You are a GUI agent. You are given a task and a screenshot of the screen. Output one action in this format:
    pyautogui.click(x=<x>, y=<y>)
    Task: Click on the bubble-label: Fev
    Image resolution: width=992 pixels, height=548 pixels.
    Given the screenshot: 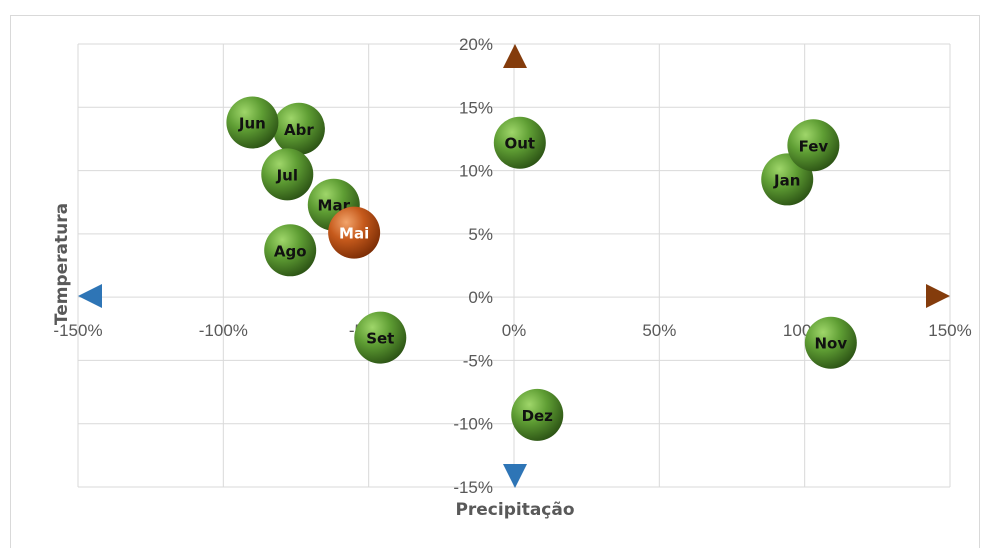 What is the action you would take?
    pyautogui.click(x=814, y=146)
    